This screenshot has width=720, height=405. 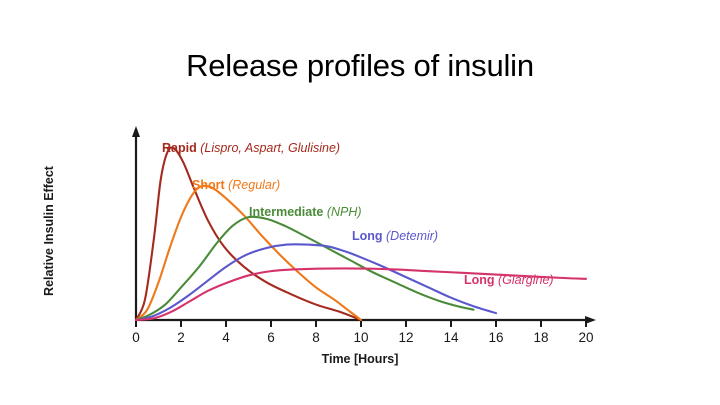 What do you see at coordinates (526, 280) in the screenshot?
I see `series-label-detail: (Glargine)` at bounding box center [526, 280].